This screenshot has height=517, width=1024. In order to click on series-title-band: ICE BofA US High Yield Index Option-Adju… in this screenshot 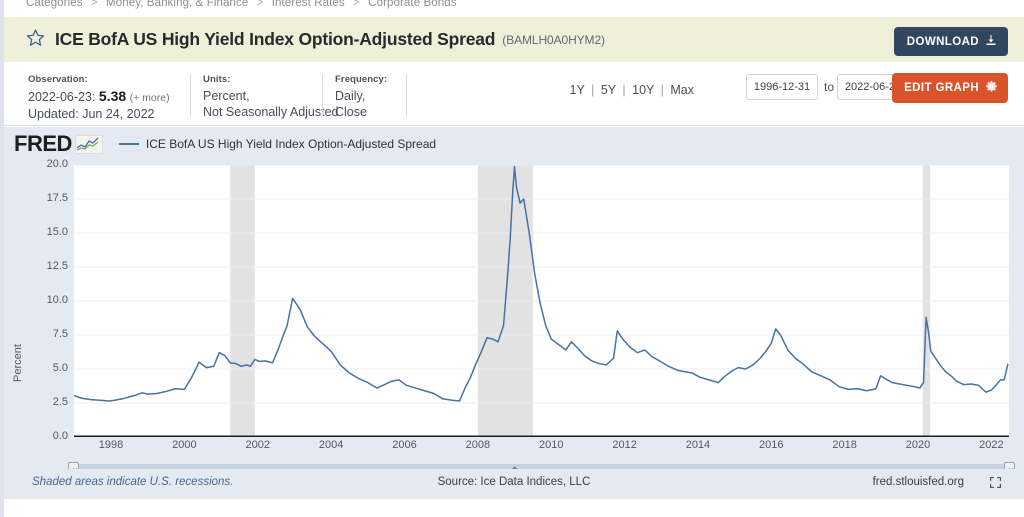, I will do `click(514, 39)`.